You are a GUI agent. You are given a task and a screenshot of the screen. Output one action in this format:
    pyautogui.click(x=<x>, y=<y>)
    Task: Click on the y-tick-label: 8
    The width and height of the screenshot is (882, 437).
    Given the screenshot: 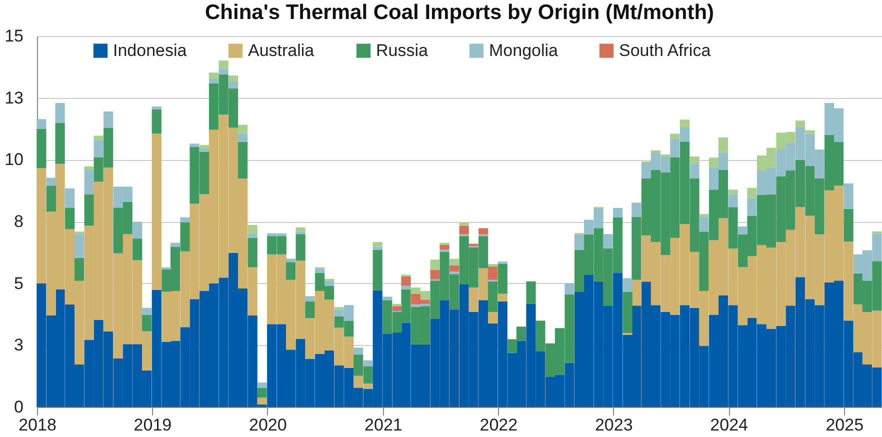 What is the action you would take?
    pyautogui.click(x=19, y=221)
    